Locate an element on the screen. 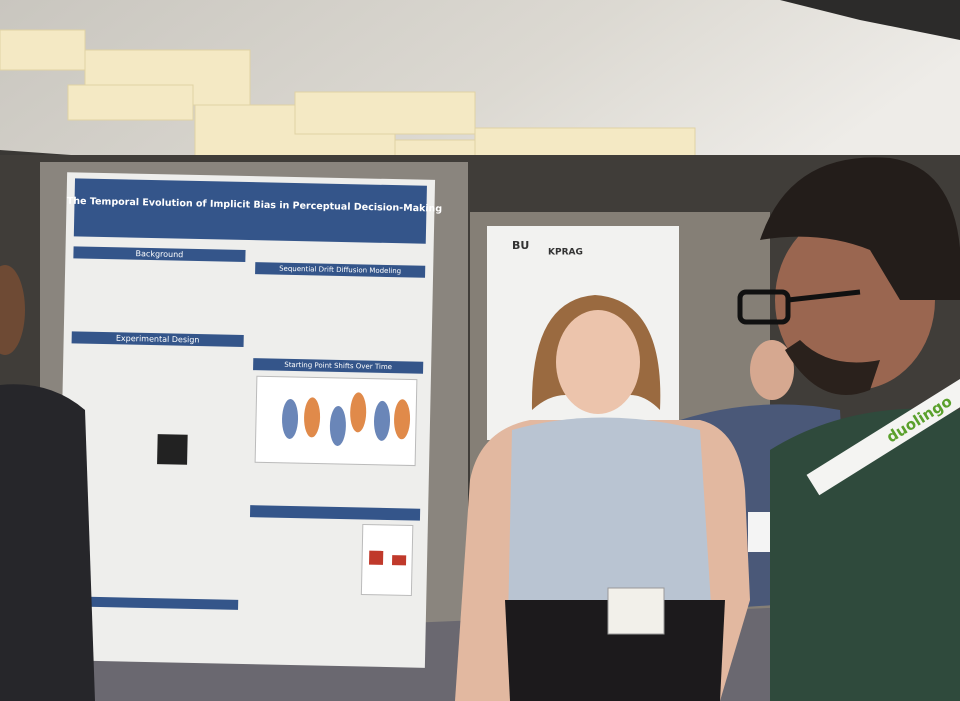 The height and width of the screenshot is (701, 960). man-hair is located at coordinates (860, 228).